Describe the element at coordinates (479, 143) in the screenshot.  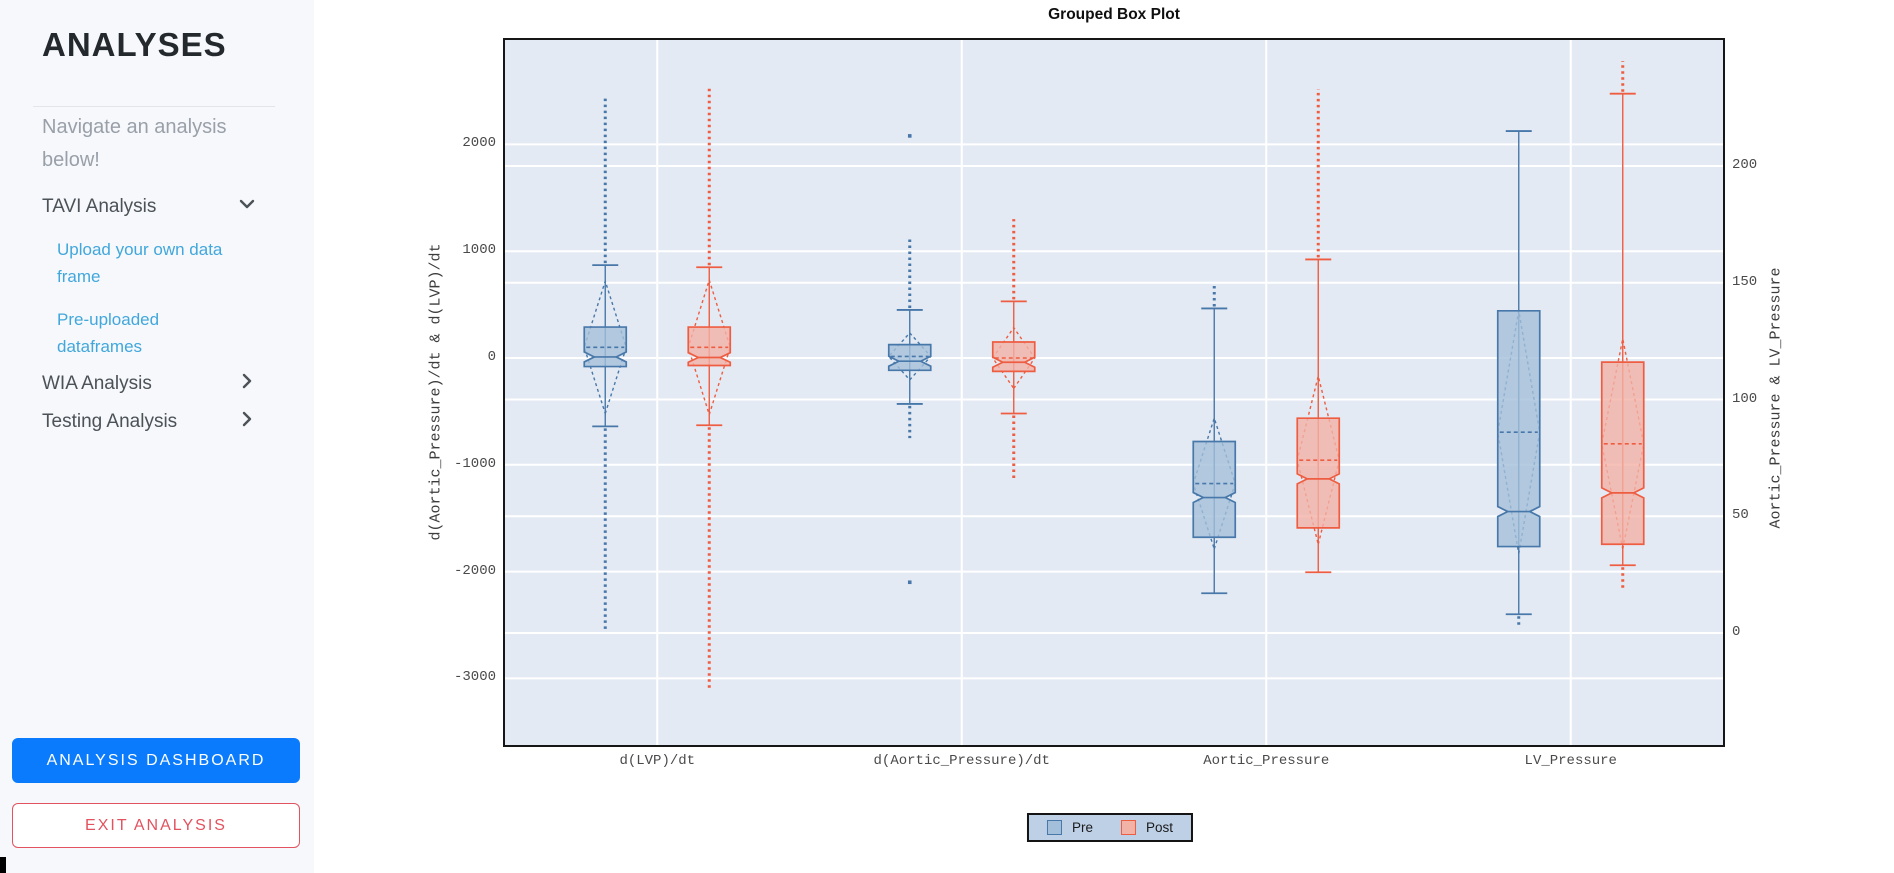
I see `left-axis-tick: 2000` at that location.